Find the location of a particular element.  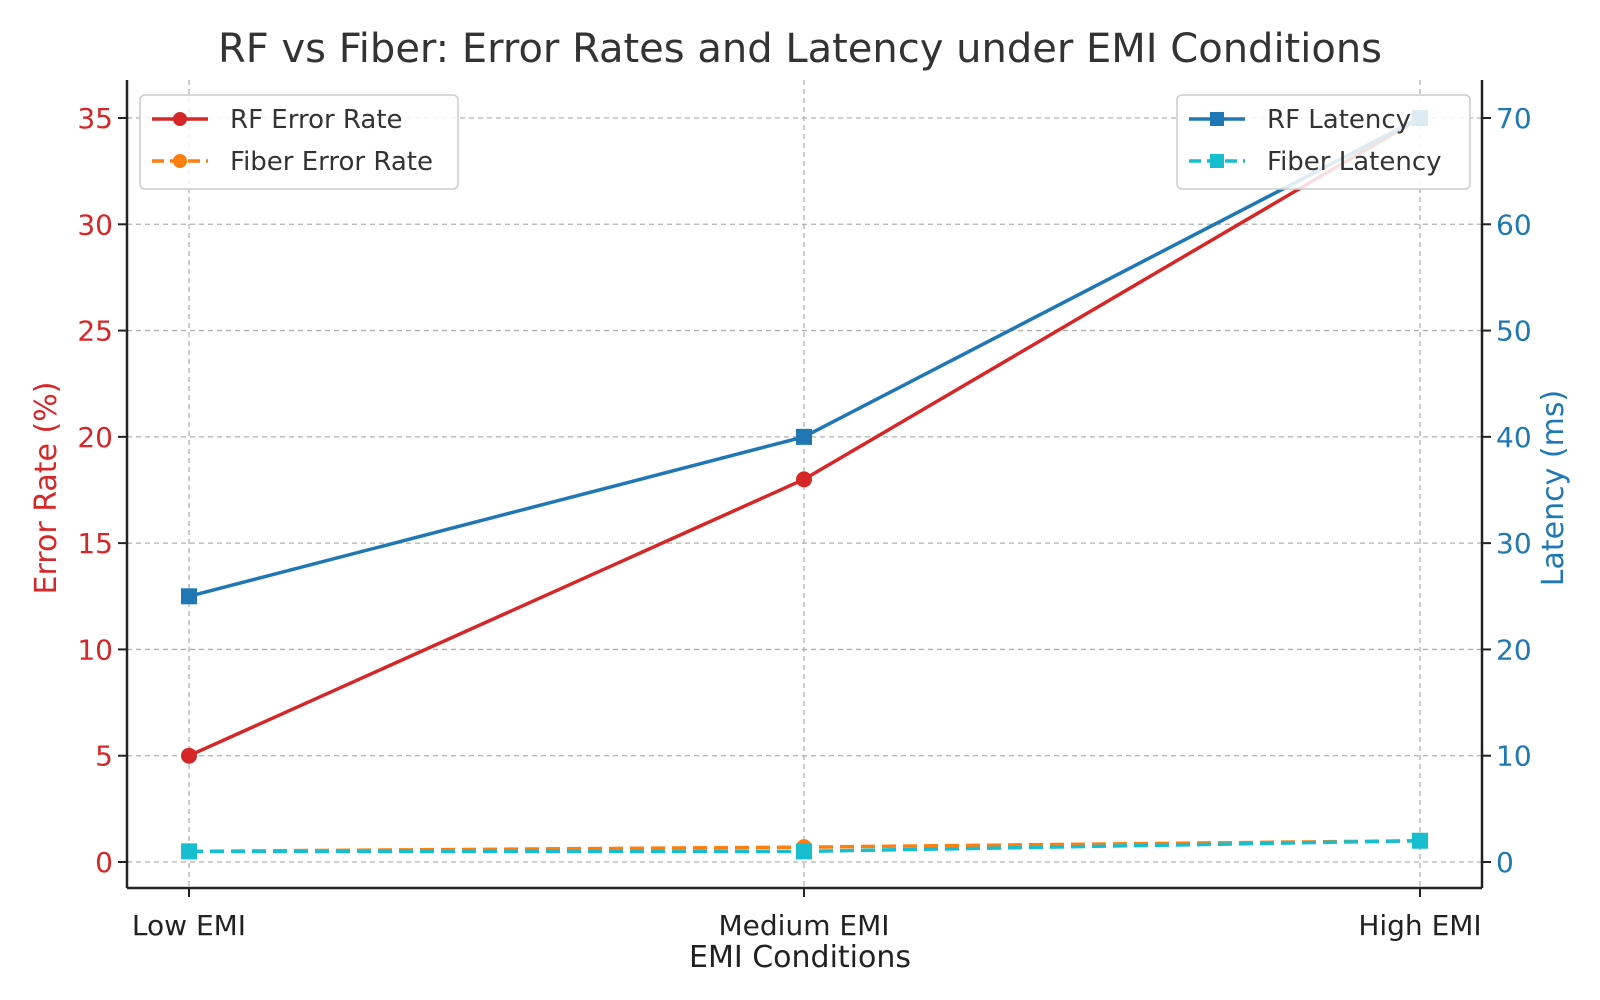

y-left-axis-label: Error Rate (%) is located at coordinates (46, 488).